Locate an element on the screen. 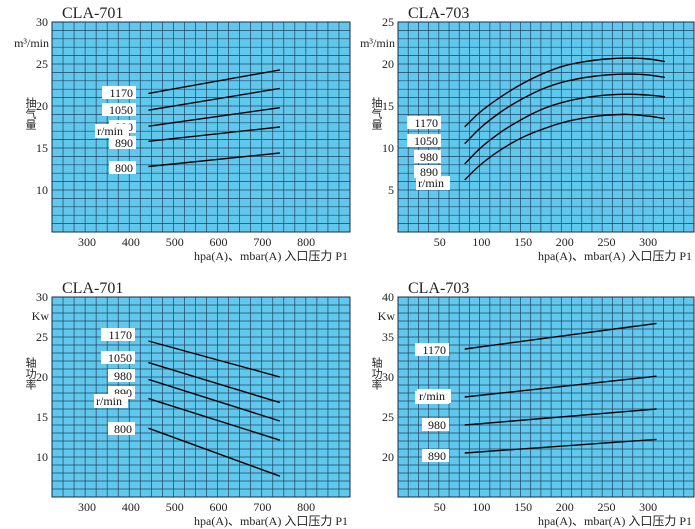 This screenshot has height=529, width=695. y-axis-label: 抽气量 is located at coordinates (30, 113).